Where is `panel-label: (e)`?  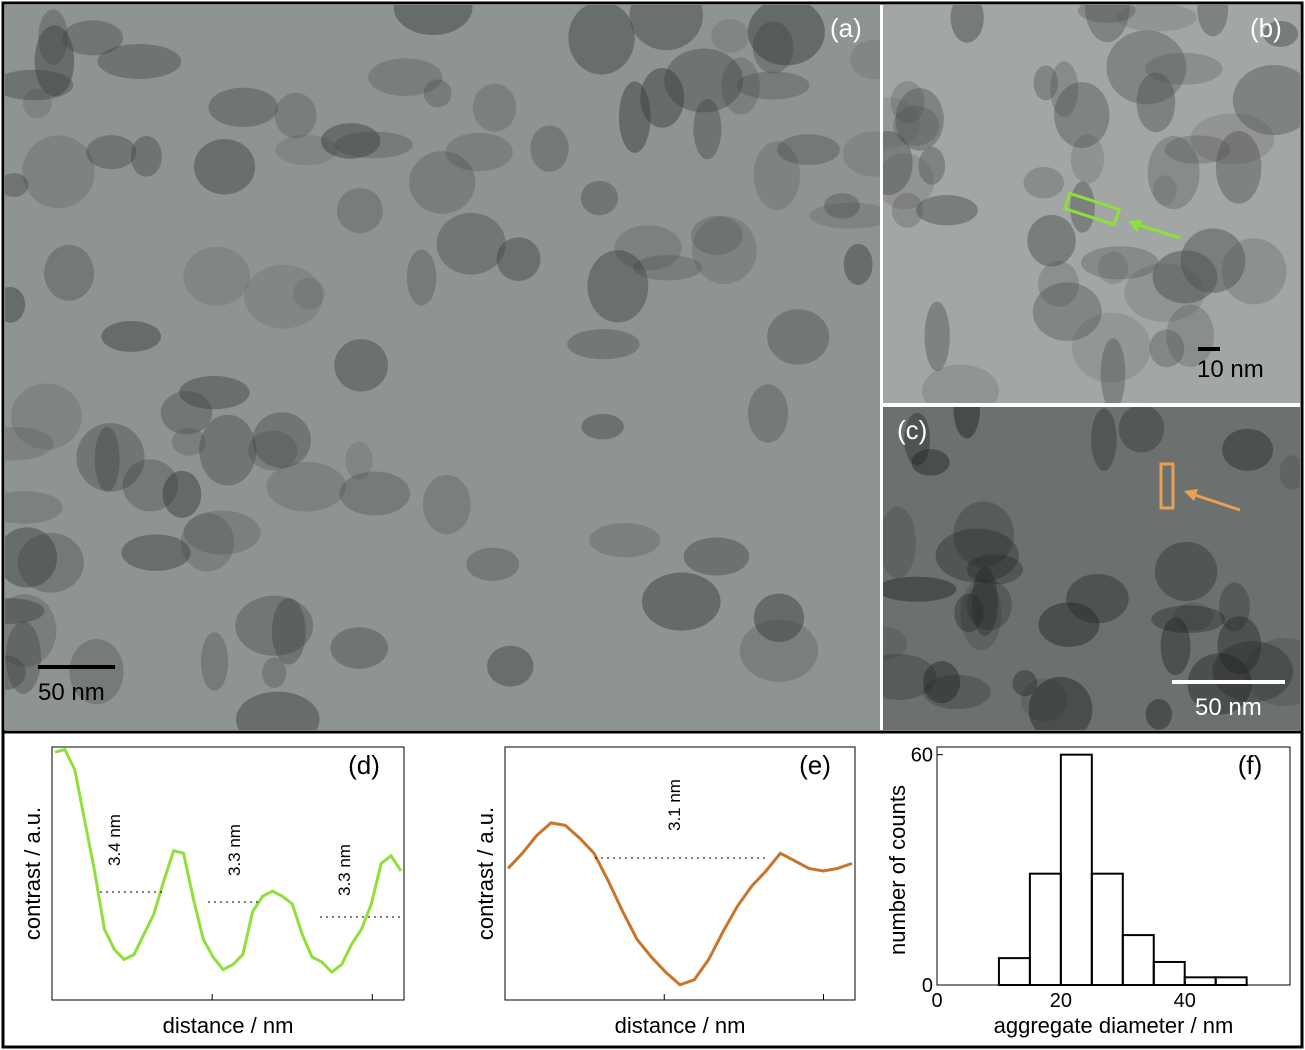
panel-label: (e) is located at coordinates (815, 765).